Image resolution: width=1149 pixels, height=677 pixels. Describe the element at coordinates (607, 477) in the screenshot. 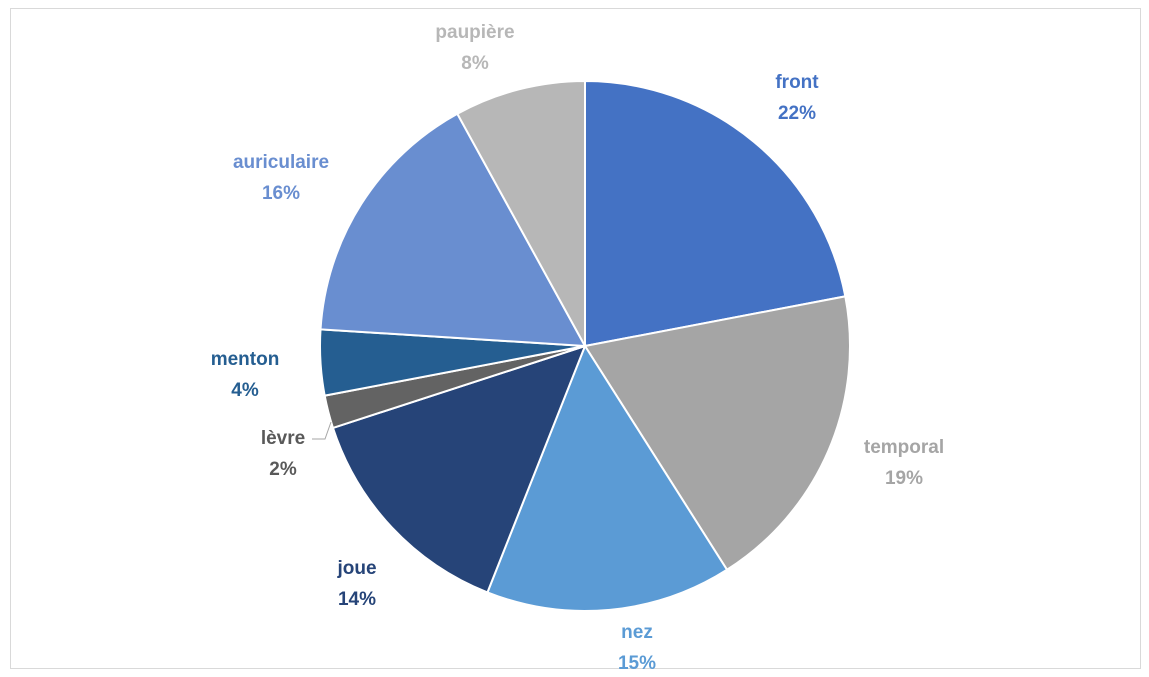

I see `pie-slice-nez` at that location.